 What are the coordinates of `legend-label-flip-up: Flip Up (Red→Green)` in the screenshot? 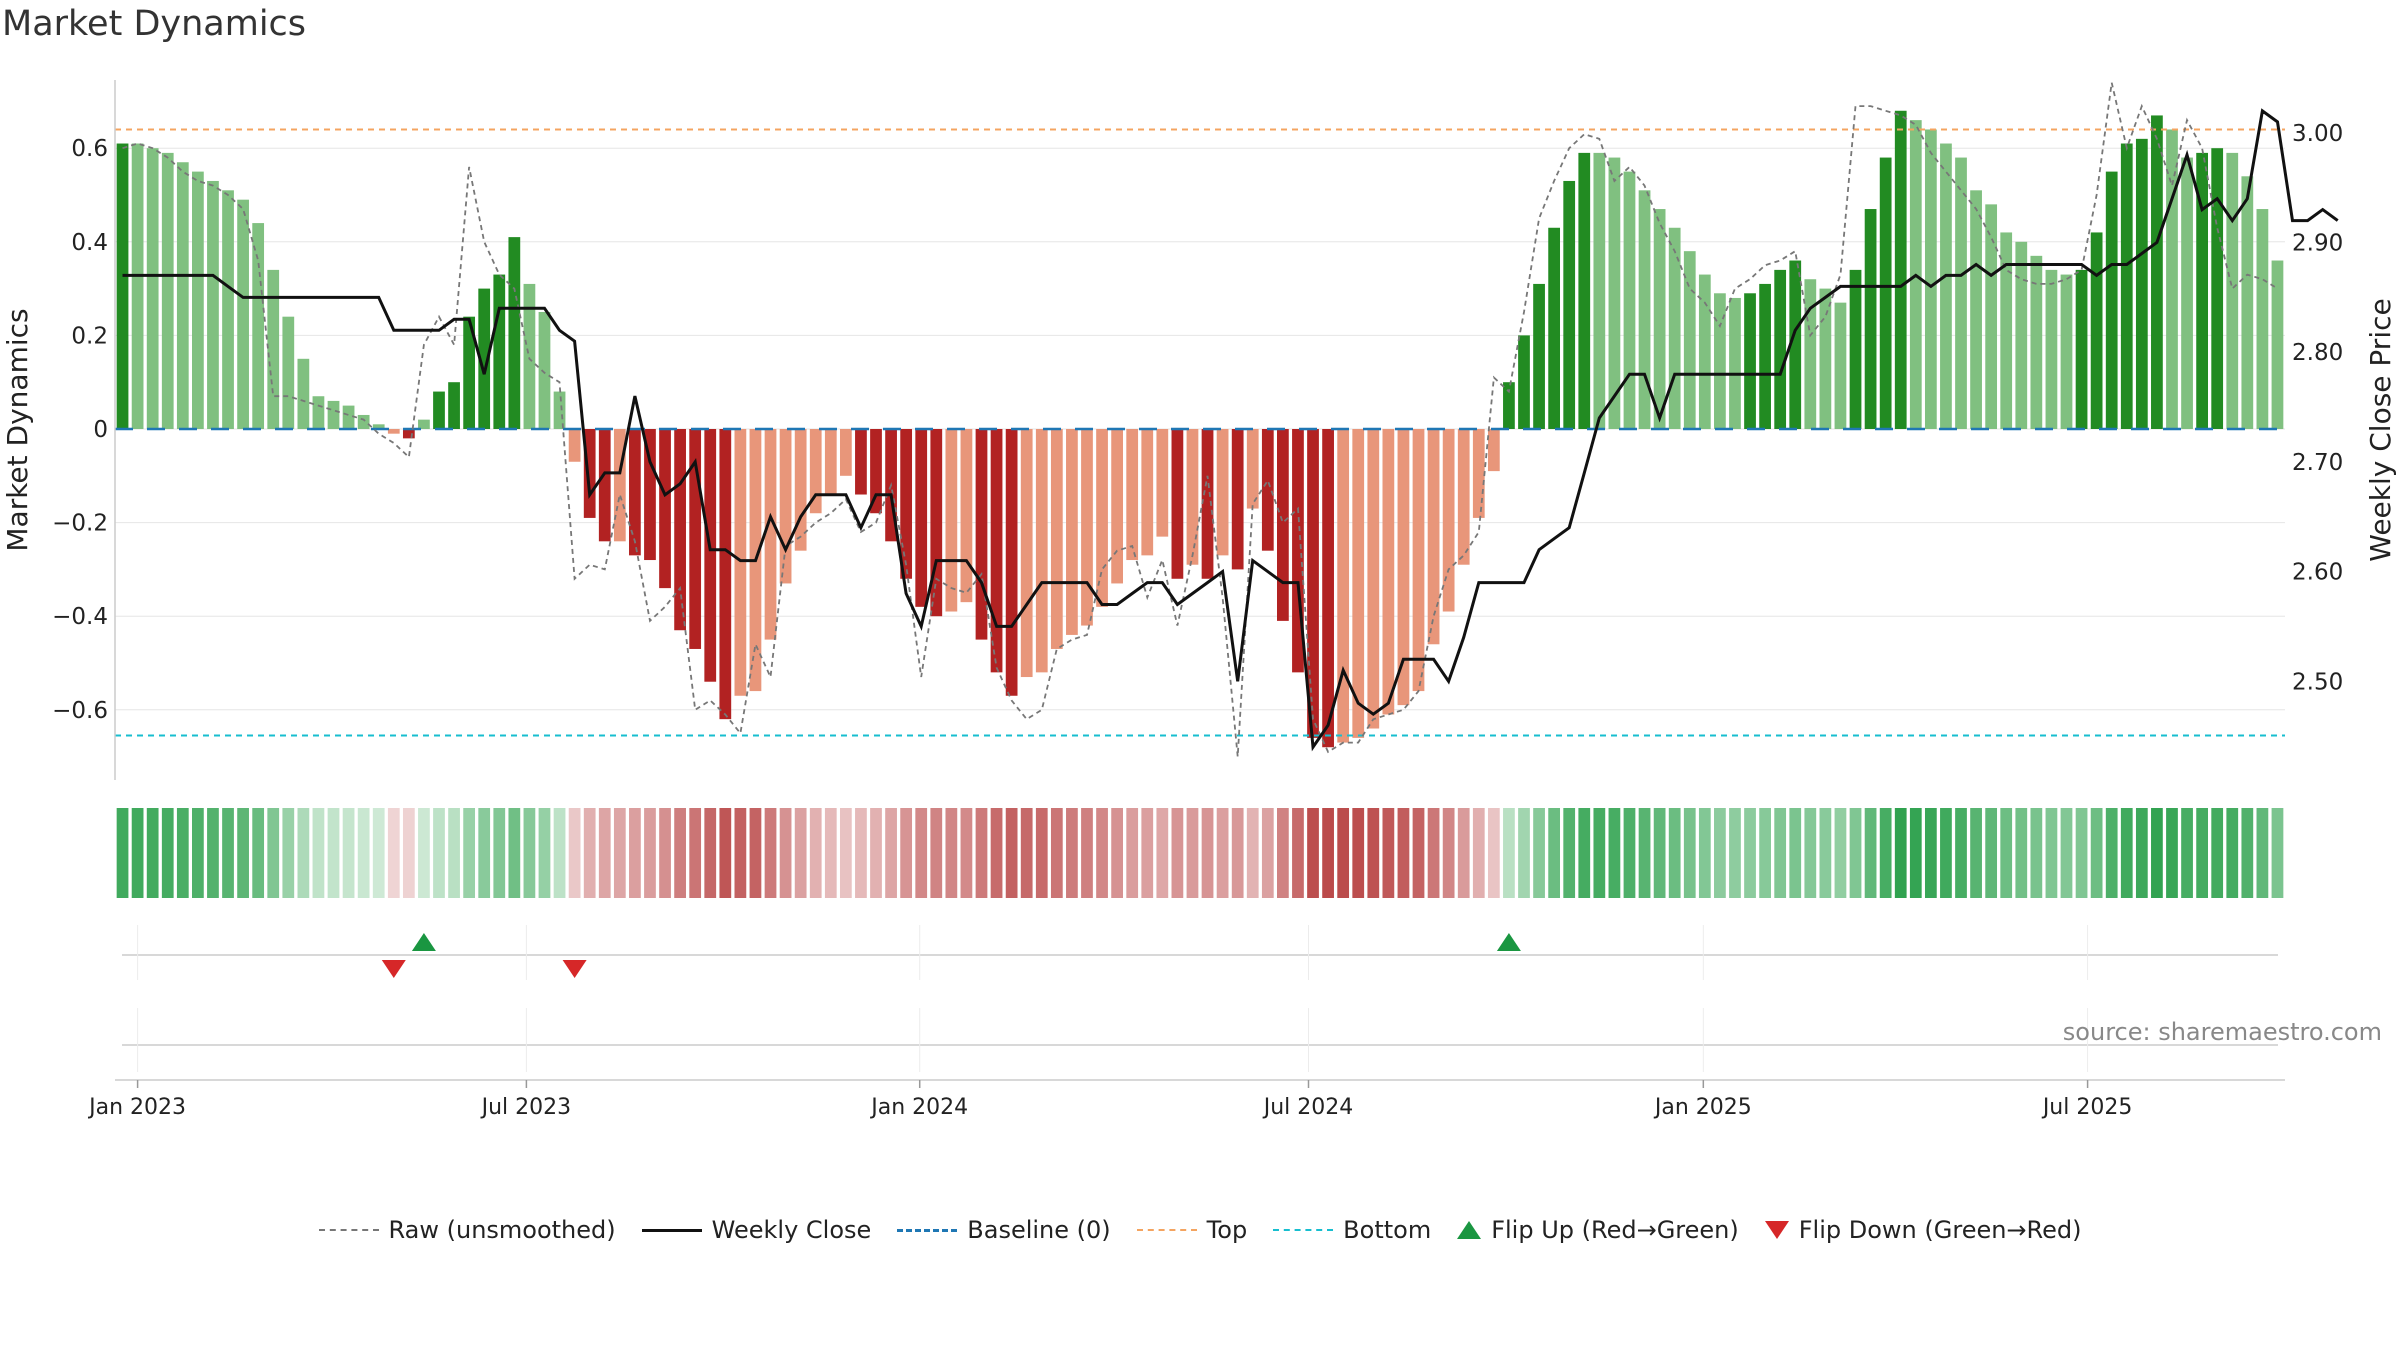 It's located at (1615, 1230).